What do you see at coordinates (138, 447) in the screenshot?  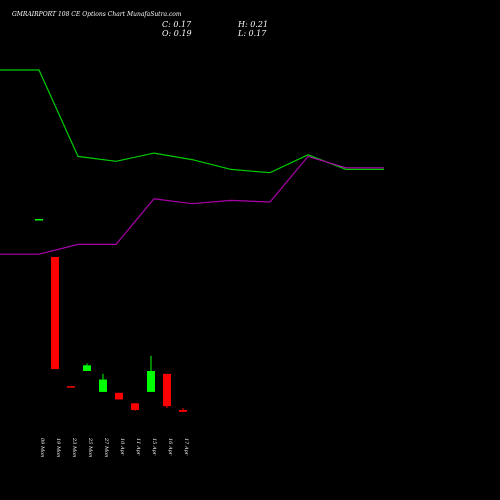 I see `date-tick-label: 11 Apr` at bounding box center [138, 447].